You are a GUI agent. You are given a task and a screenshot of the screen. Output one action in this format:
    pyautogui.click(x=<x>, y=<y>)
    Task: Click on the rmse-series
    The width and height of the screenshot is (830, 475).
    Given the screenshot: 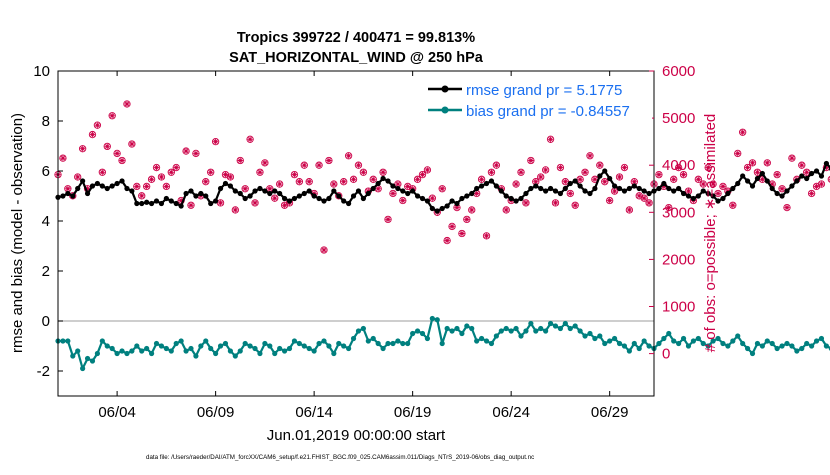 What is the action you would take?
    pyautogui.click(x=442, y=187)
    